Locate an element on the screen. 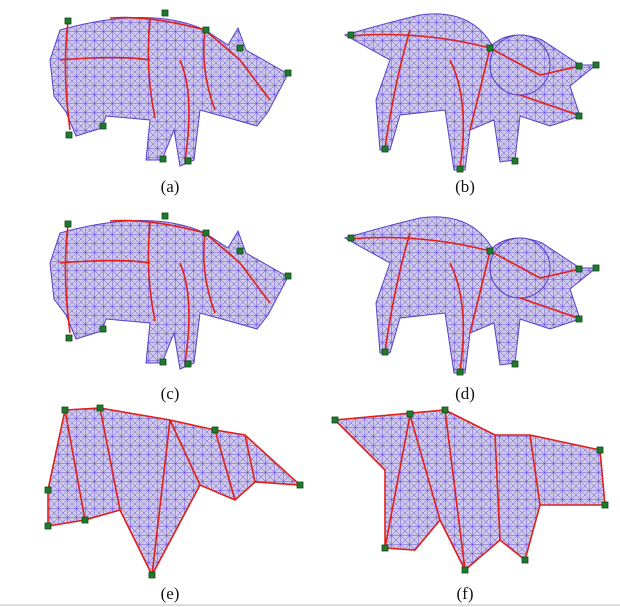 Image resolution: width=620 pixels, height=607 pixels. caption: (d) is located at coordinates (465, 393).